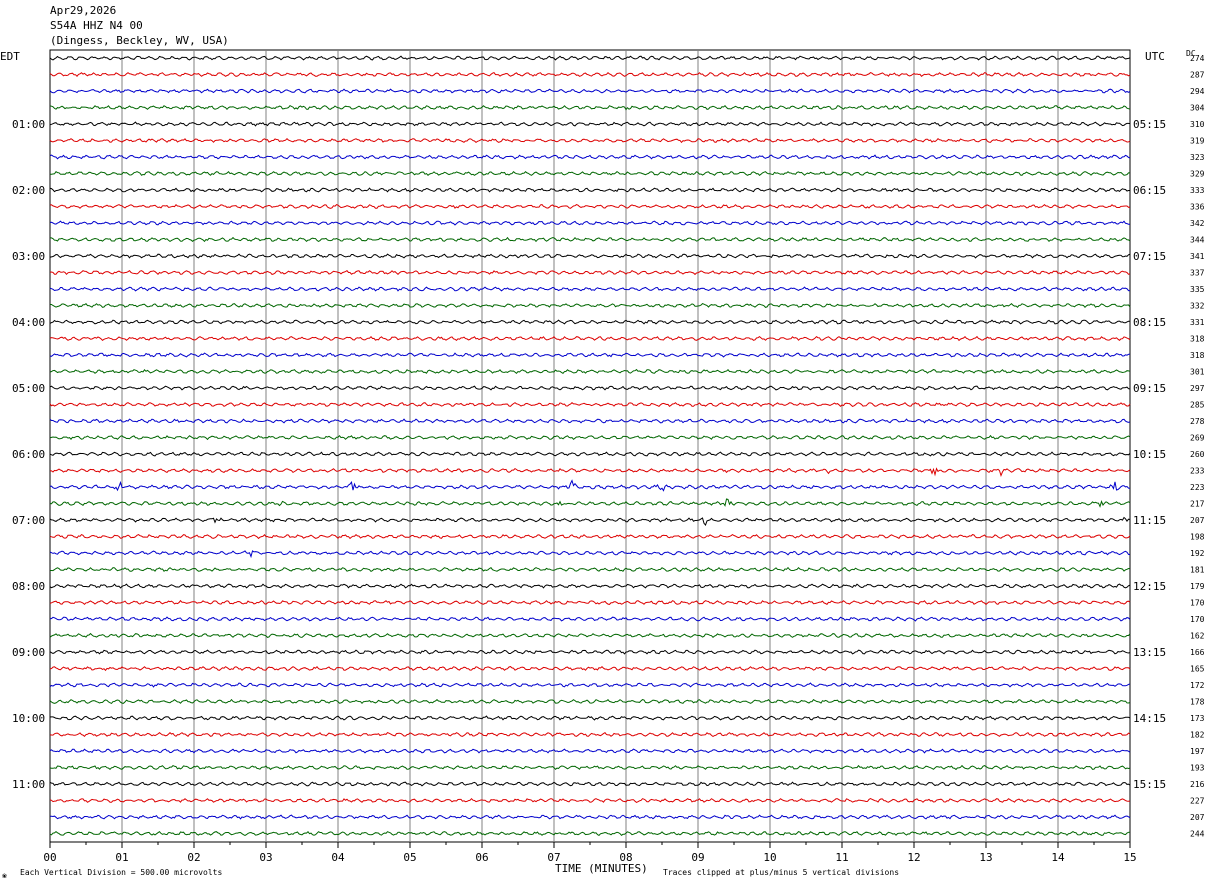 The height and width of the screenshot is (886, 1210). Describe the element at coordinates (1197, 553) in the screenshot. I see `dc-offset-value: 192` at that location.